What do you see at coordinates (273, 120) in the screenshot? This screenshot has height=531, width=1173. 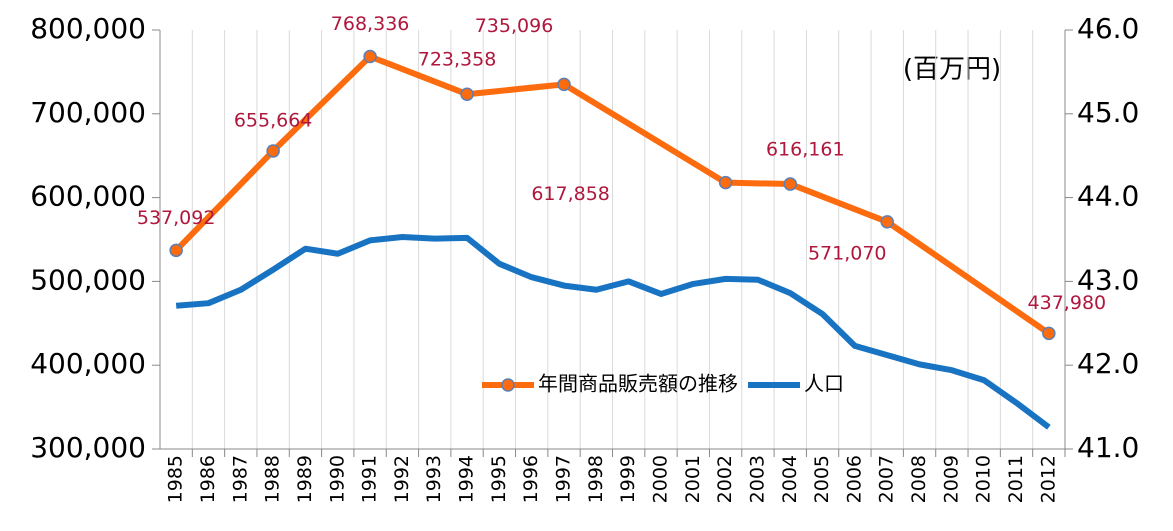 I see `data-label: 655,664` at bounding box center [273, 120].